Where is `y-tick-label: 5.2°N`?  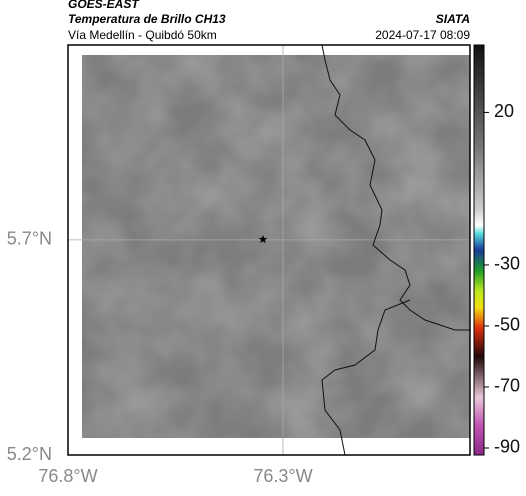
y-tick-label: 5.2°N is located at coordinates (29, 454).